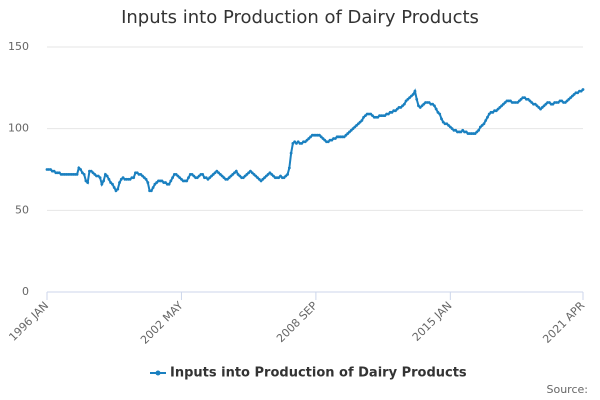  What do you see at coordinates (18, 46) in the screenshot?
I see `y-tick-label: 150` at bounding box center [18, 46].